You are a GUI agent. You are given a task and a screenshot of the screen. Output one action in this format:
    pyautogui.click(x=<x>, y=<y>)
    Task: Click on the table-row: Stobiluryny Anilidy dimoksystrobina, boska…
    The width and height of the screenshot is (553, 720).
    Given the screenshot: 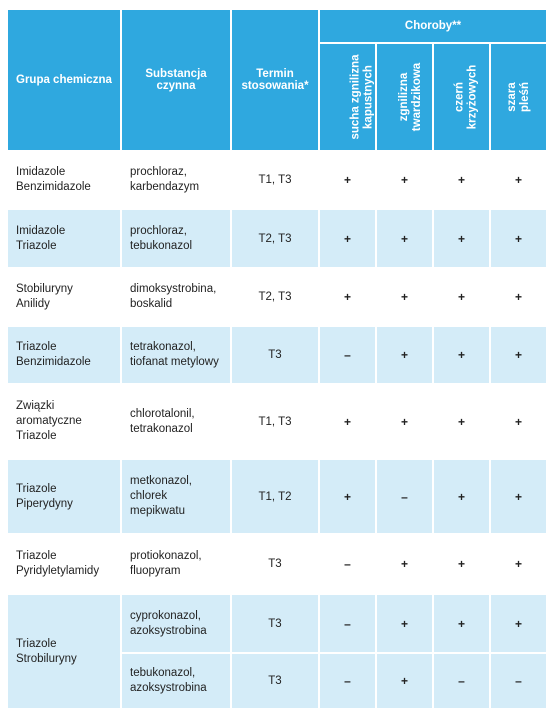 What is the action you would take?
    pyautogui.click(x=277, y=297)
    